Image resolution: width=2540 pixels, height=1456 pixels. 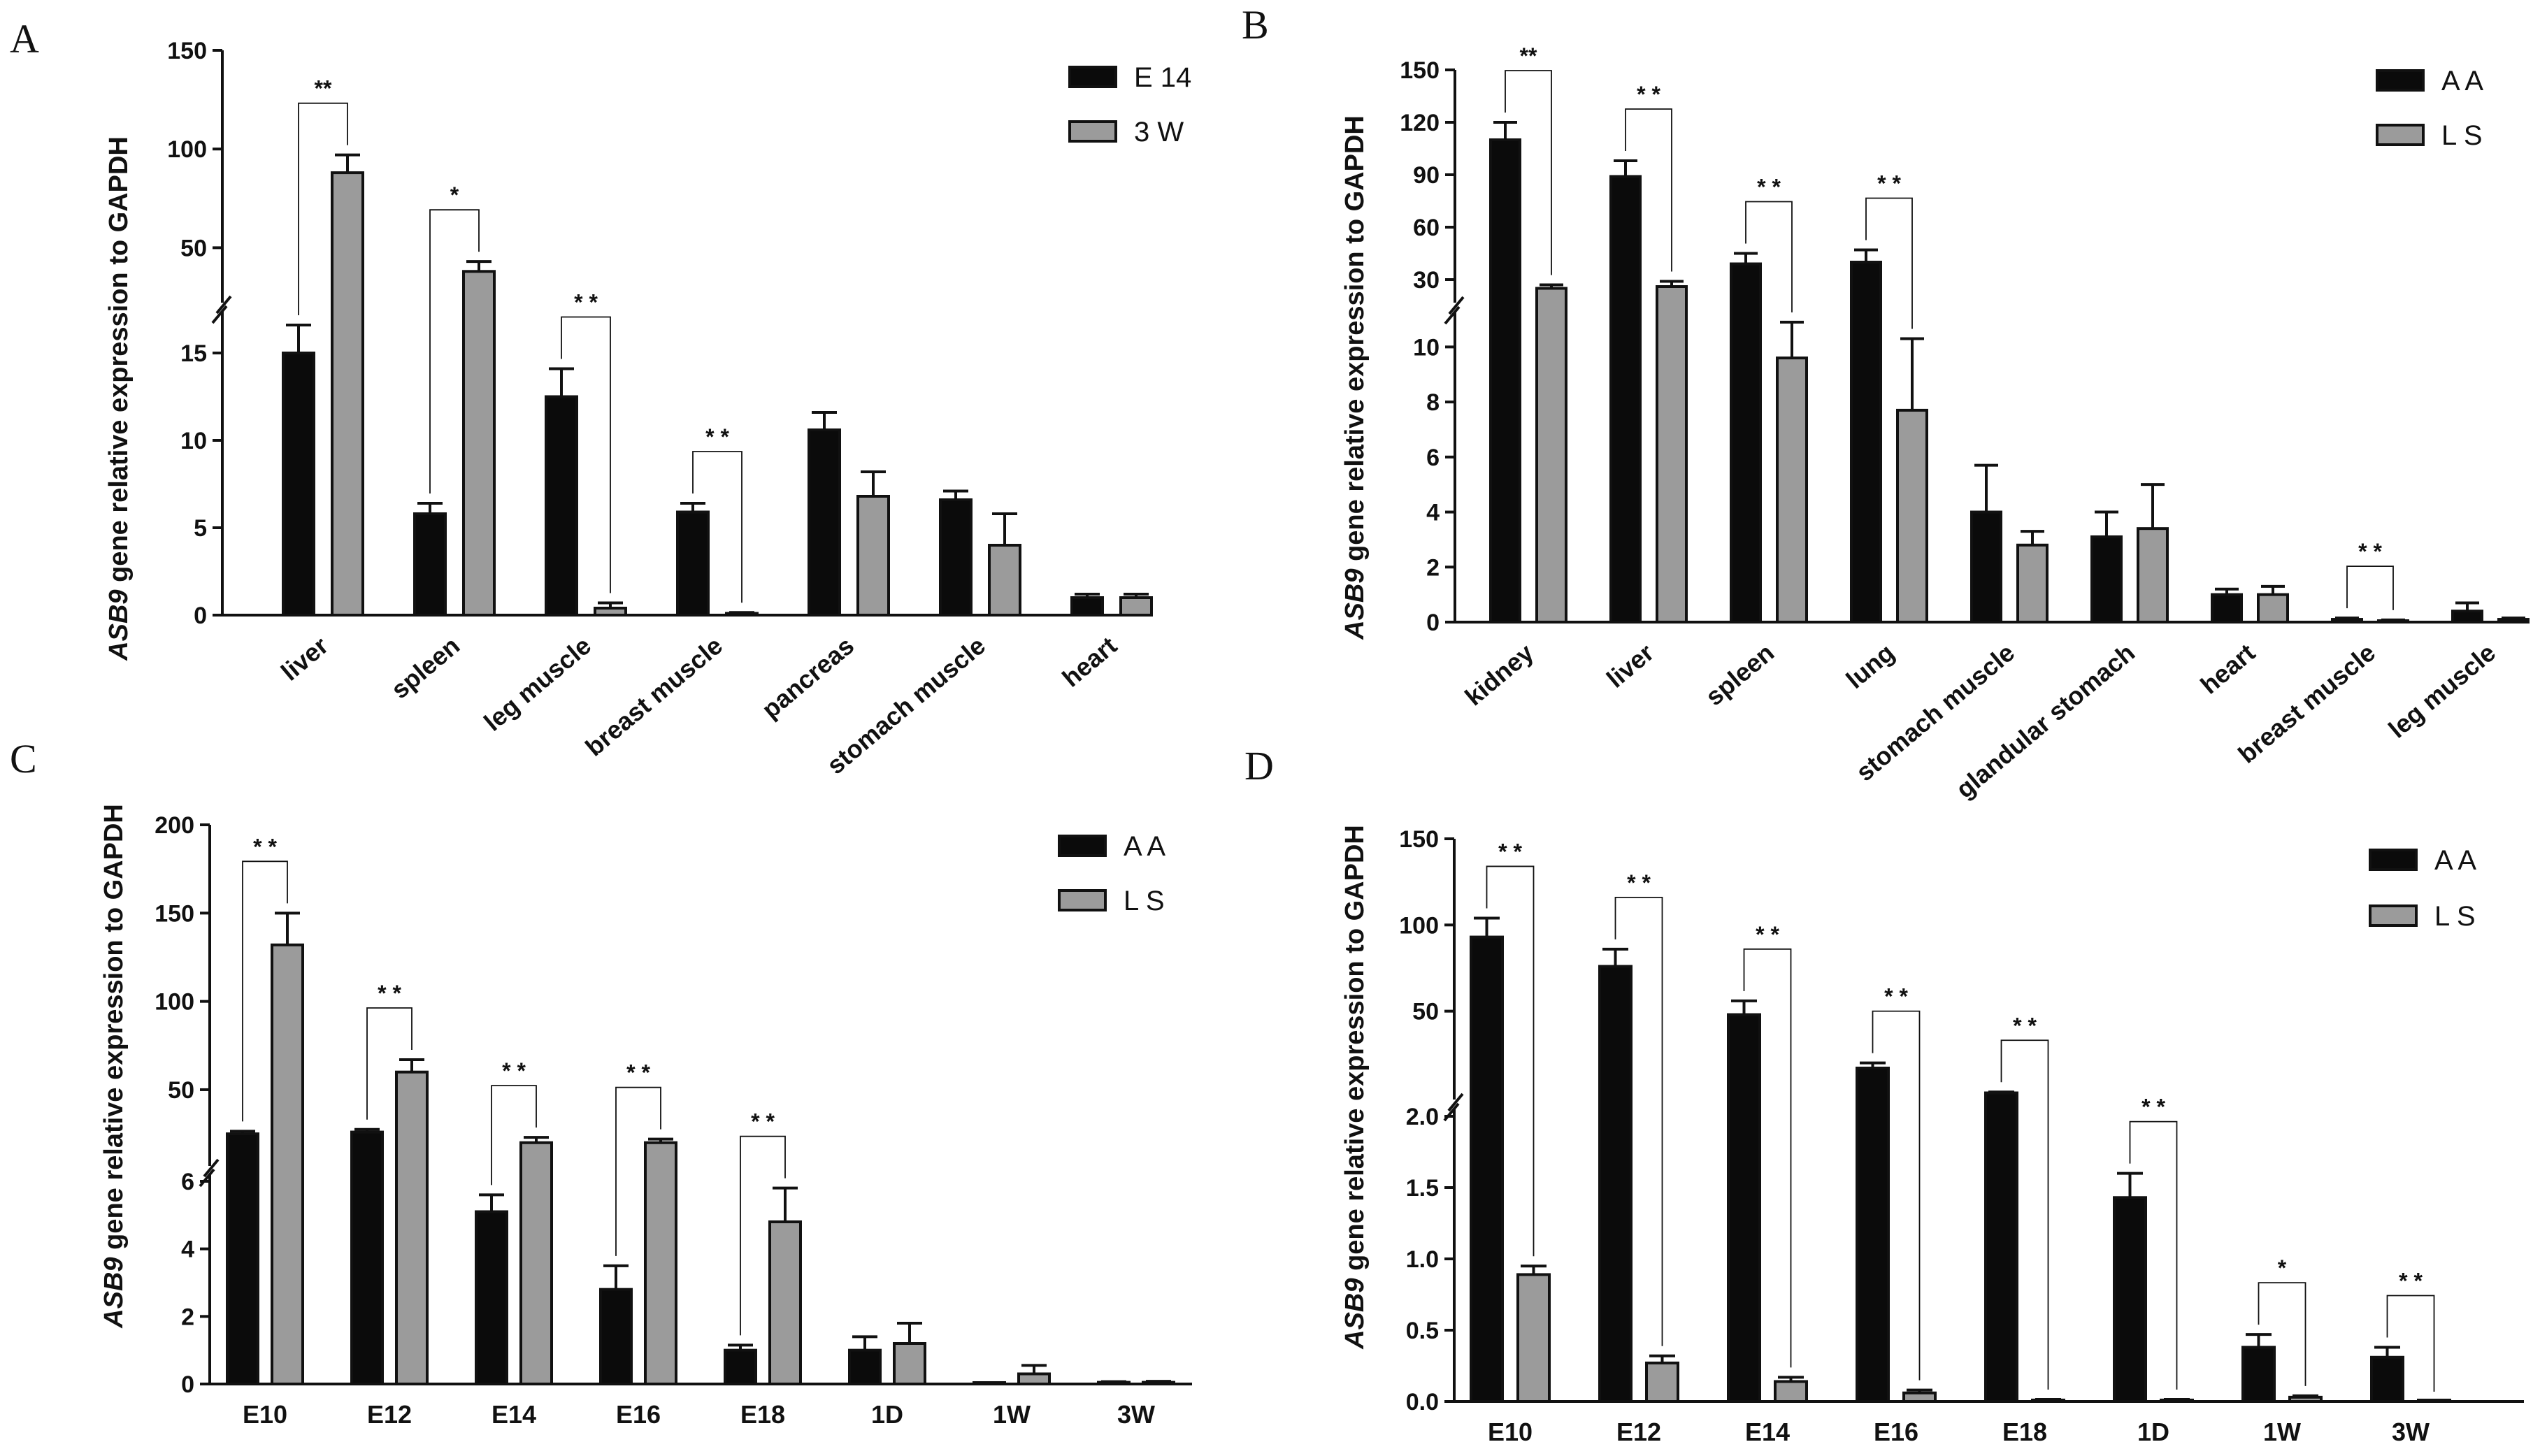 I want to click on y-tick-label: 90, so click(x=1426, y=176).